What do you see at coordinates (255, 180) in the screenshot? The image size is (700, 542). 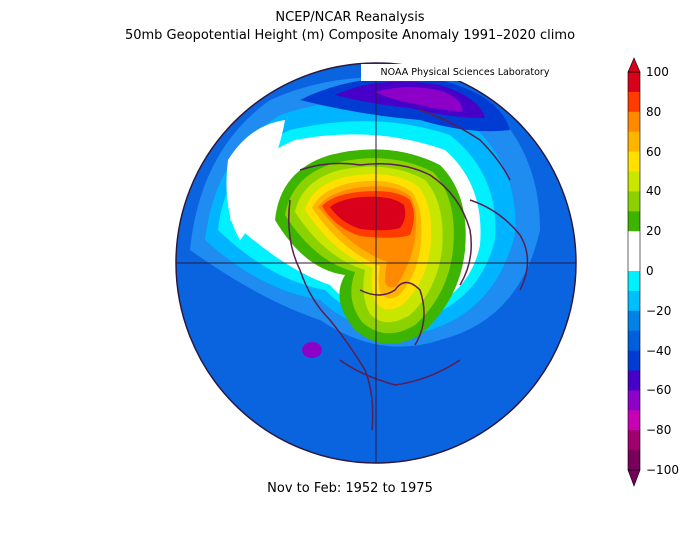 I see `zero-region-northwest` at bounding box center [255, 180].